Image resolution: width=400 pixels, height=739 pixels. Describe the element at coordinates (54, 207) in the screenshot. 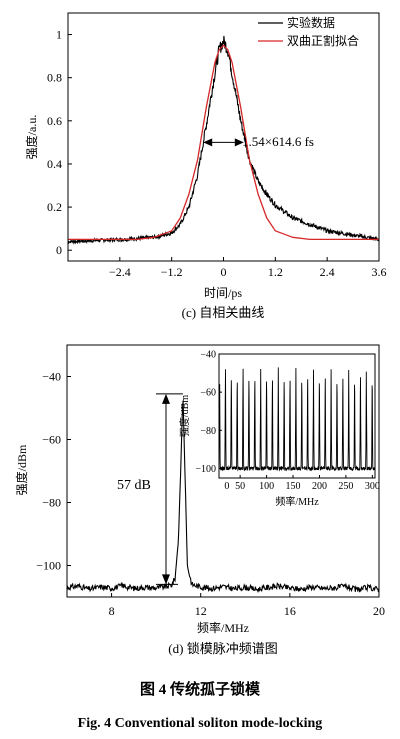

I see `c-y-tick-label: 0.2` at that location.